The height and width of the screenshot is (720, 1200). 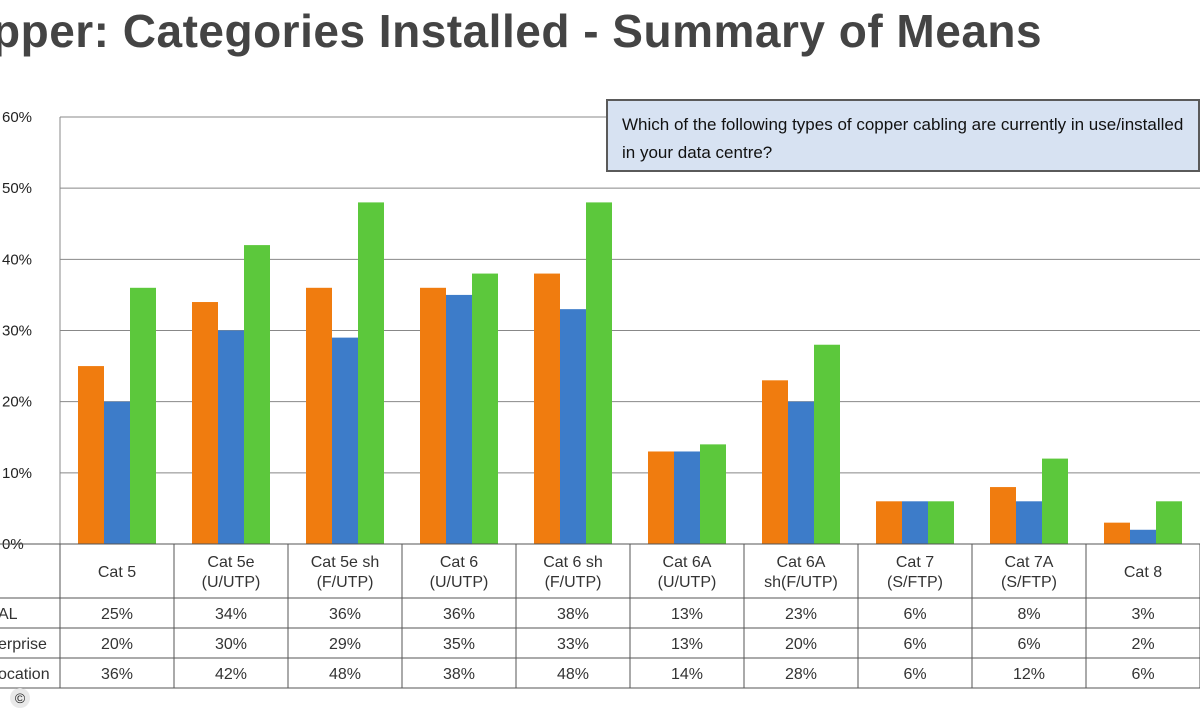 What do you see at coordinates (17, 188) in the screenshot?
I see `y-tick-label: 50%` at bounding box center [17, 188].